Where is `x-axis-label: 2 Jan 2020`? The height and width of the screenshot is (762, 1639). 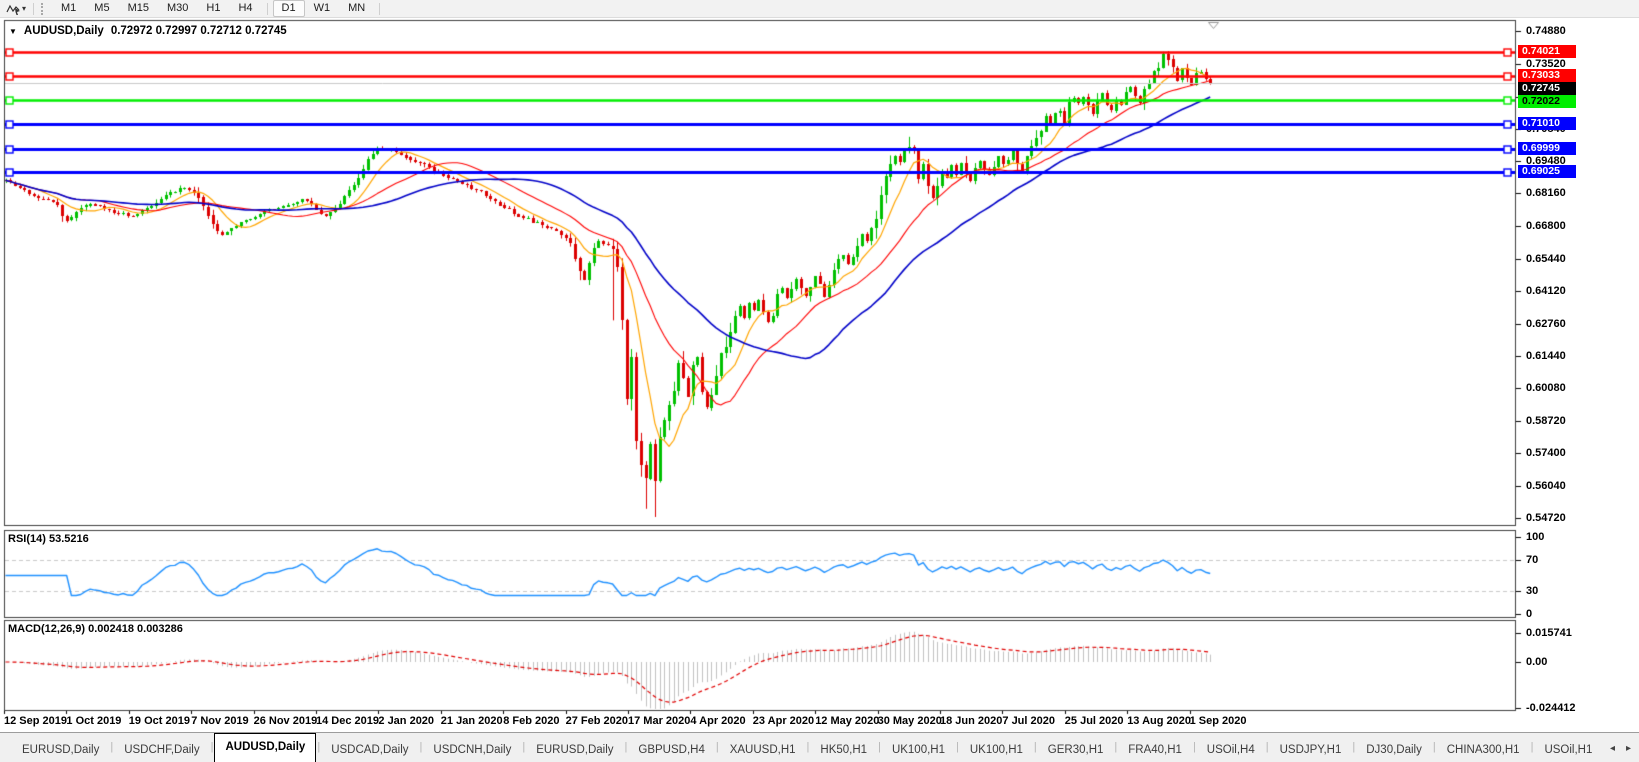 x-axis-label: 2 Jan 2020 is located at coordinates (406, 721).